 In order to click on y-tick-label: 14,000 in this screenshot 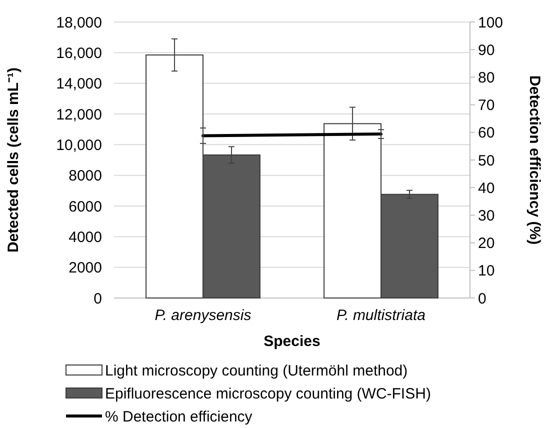, I will do `click(79, 84)`.